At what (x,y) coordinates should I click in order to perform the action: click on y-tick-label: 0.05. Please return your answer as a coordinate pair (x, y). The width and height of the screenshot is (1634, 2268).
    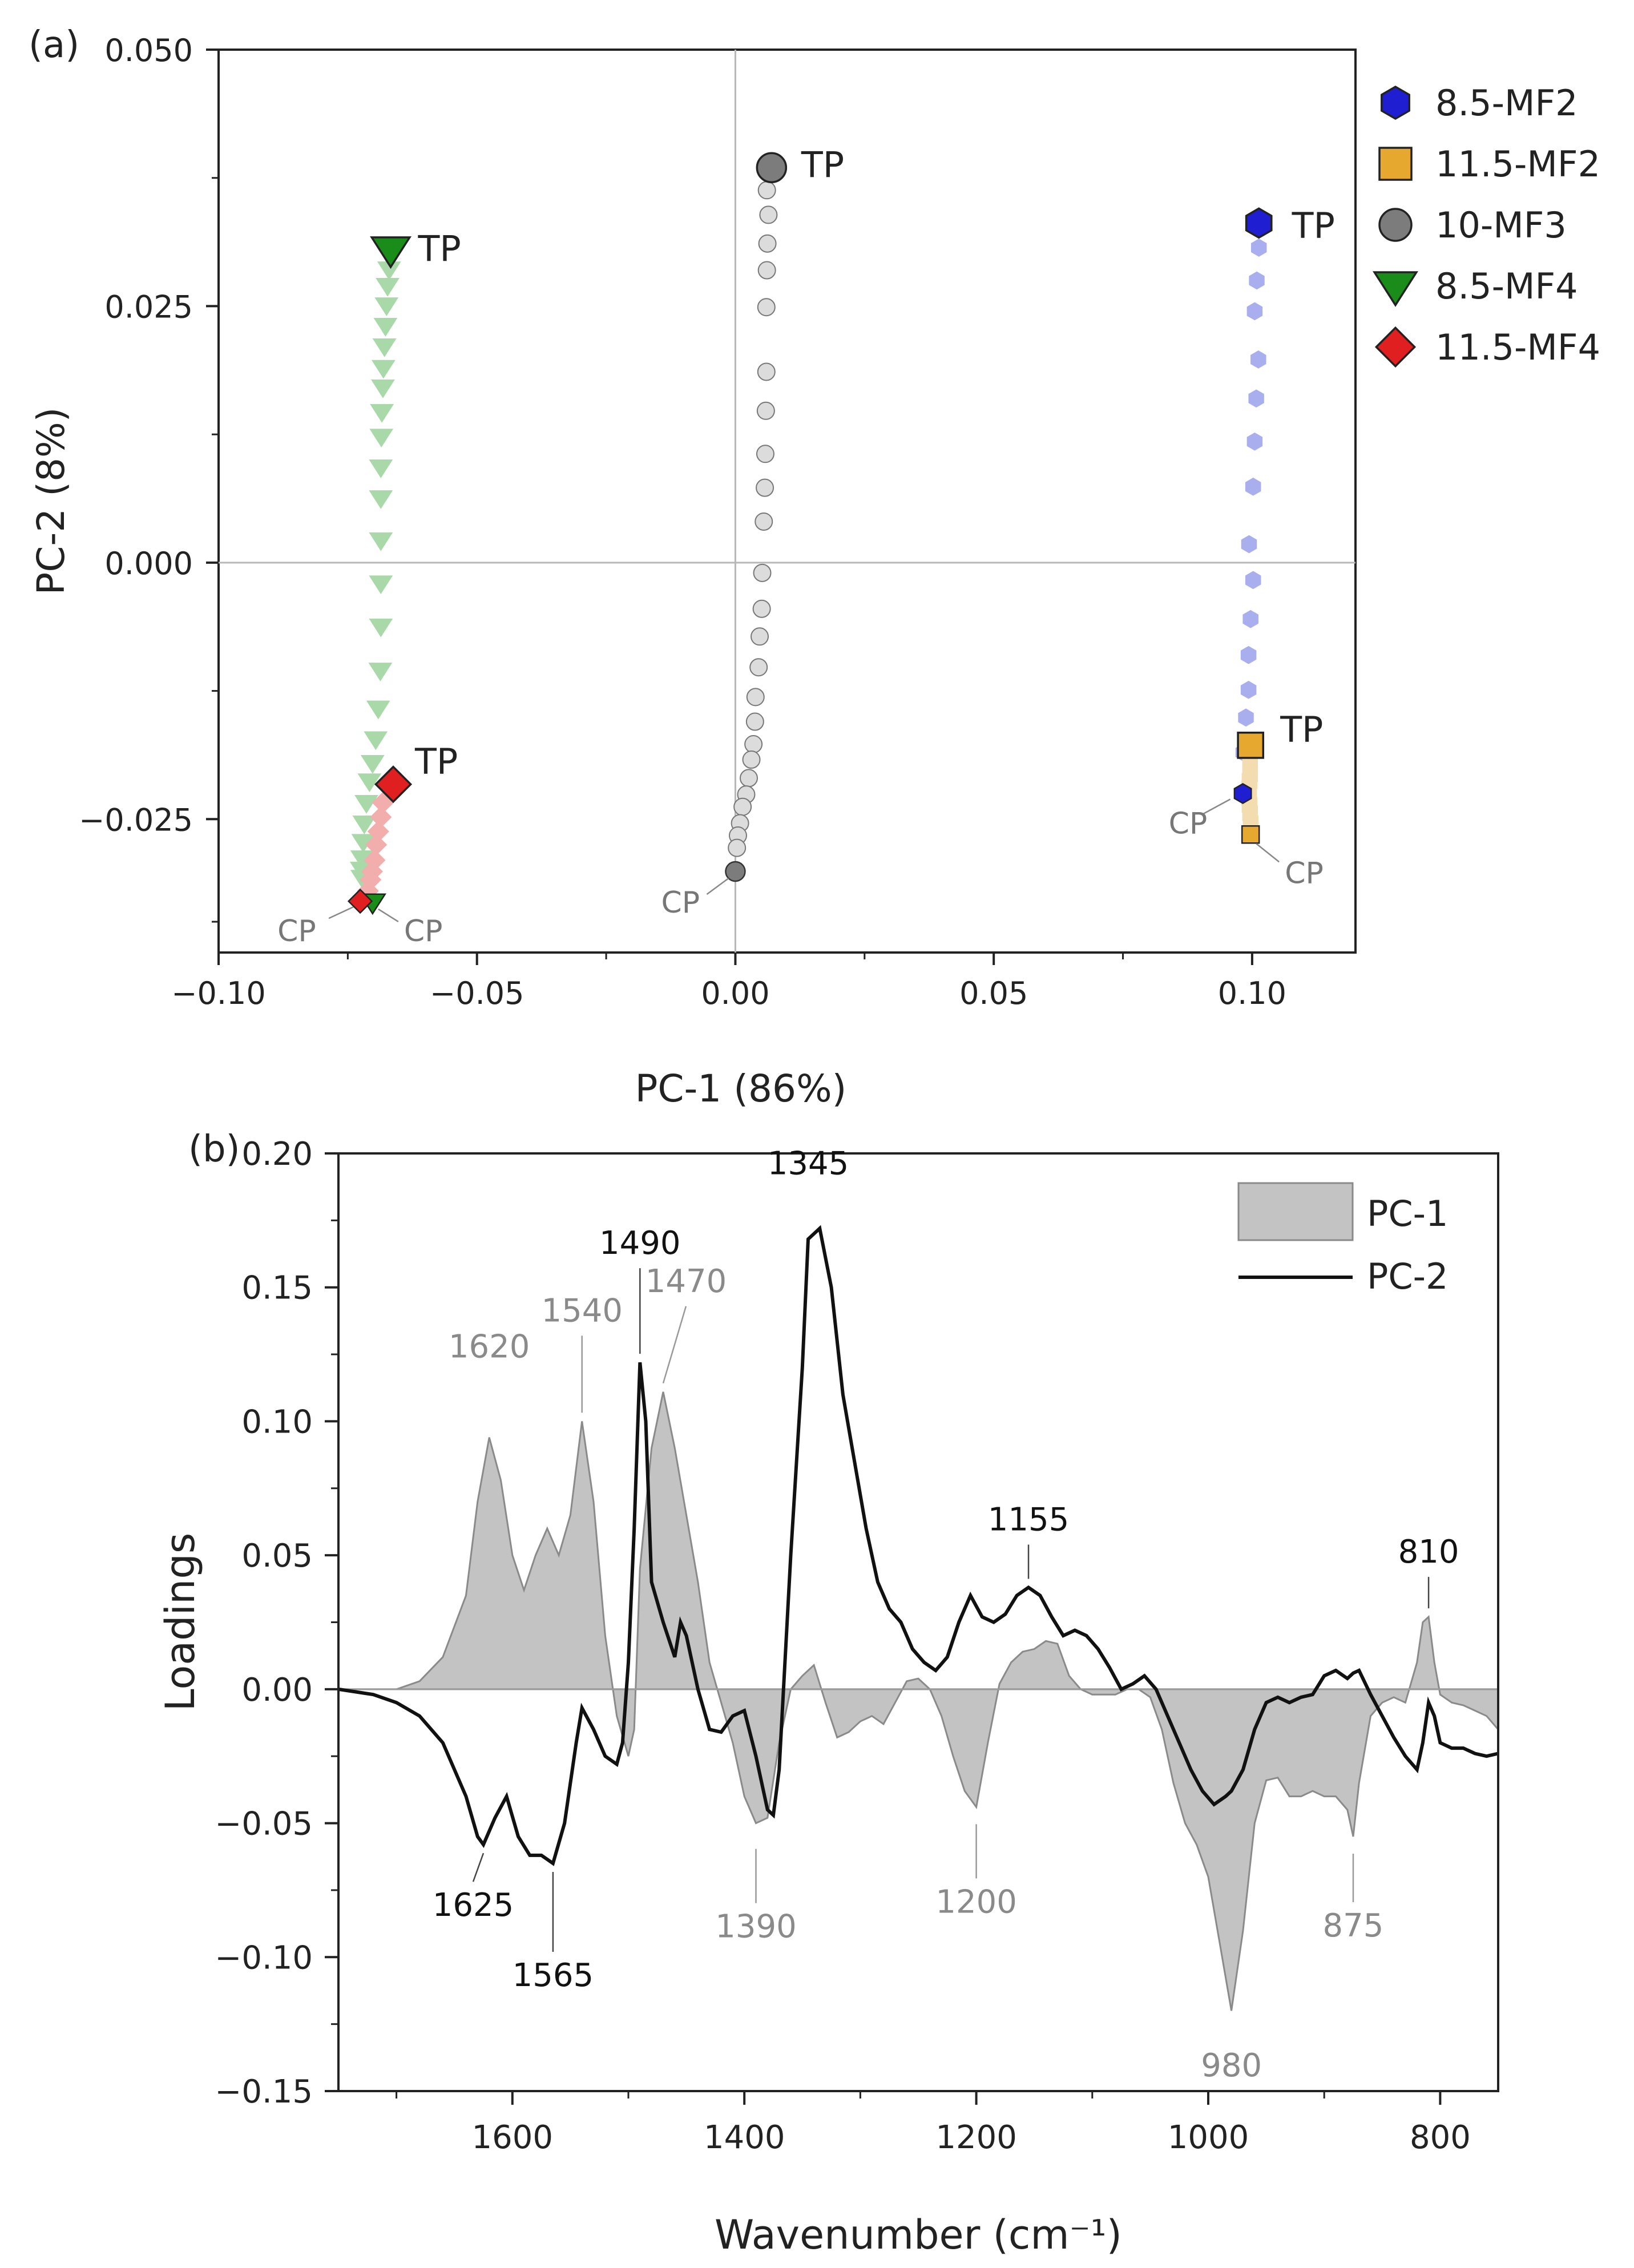
    Looking at the image, I should click on (277, 1556).